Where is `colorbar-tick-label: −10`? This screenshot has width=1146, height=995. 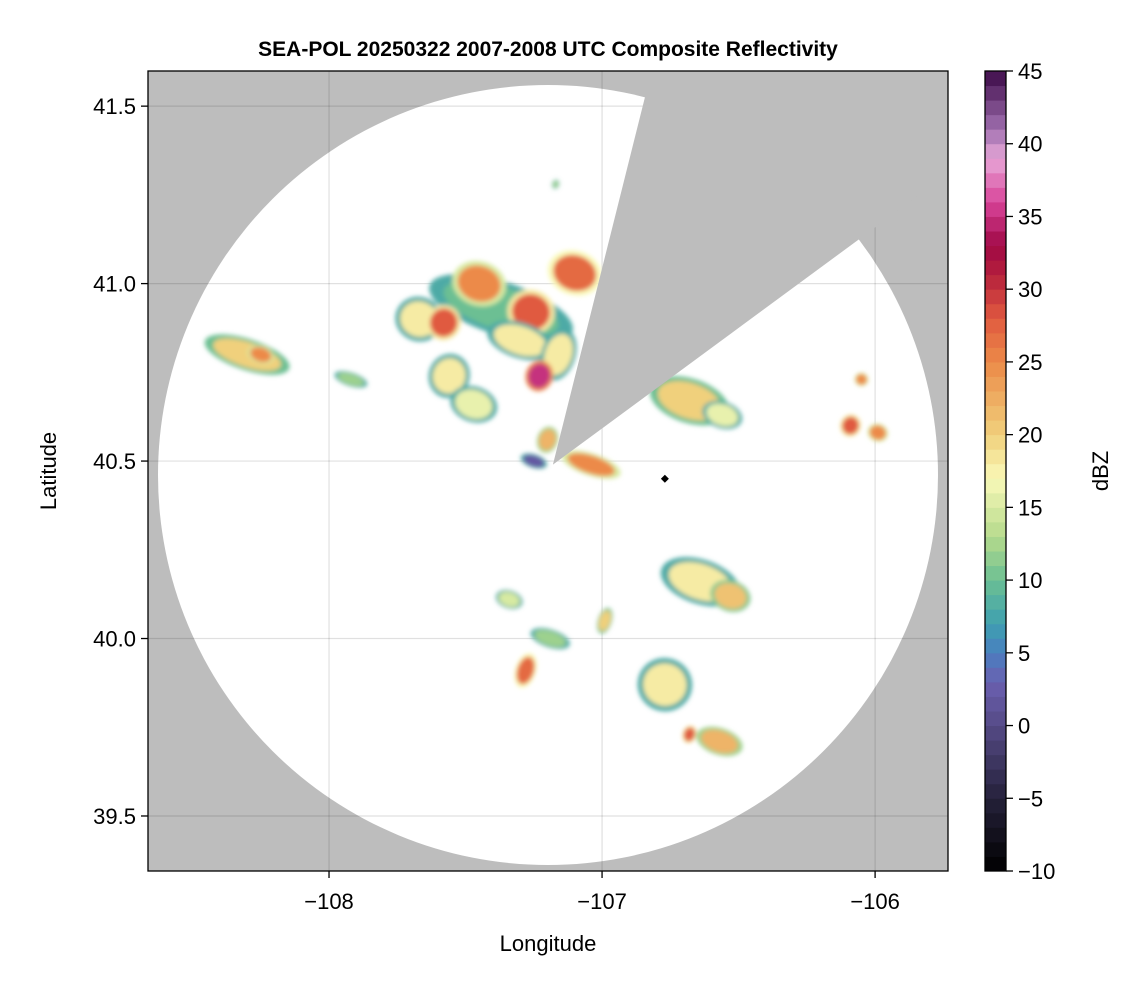
colorbar-tick-label: −10 is located at coordinates (1036, 871).